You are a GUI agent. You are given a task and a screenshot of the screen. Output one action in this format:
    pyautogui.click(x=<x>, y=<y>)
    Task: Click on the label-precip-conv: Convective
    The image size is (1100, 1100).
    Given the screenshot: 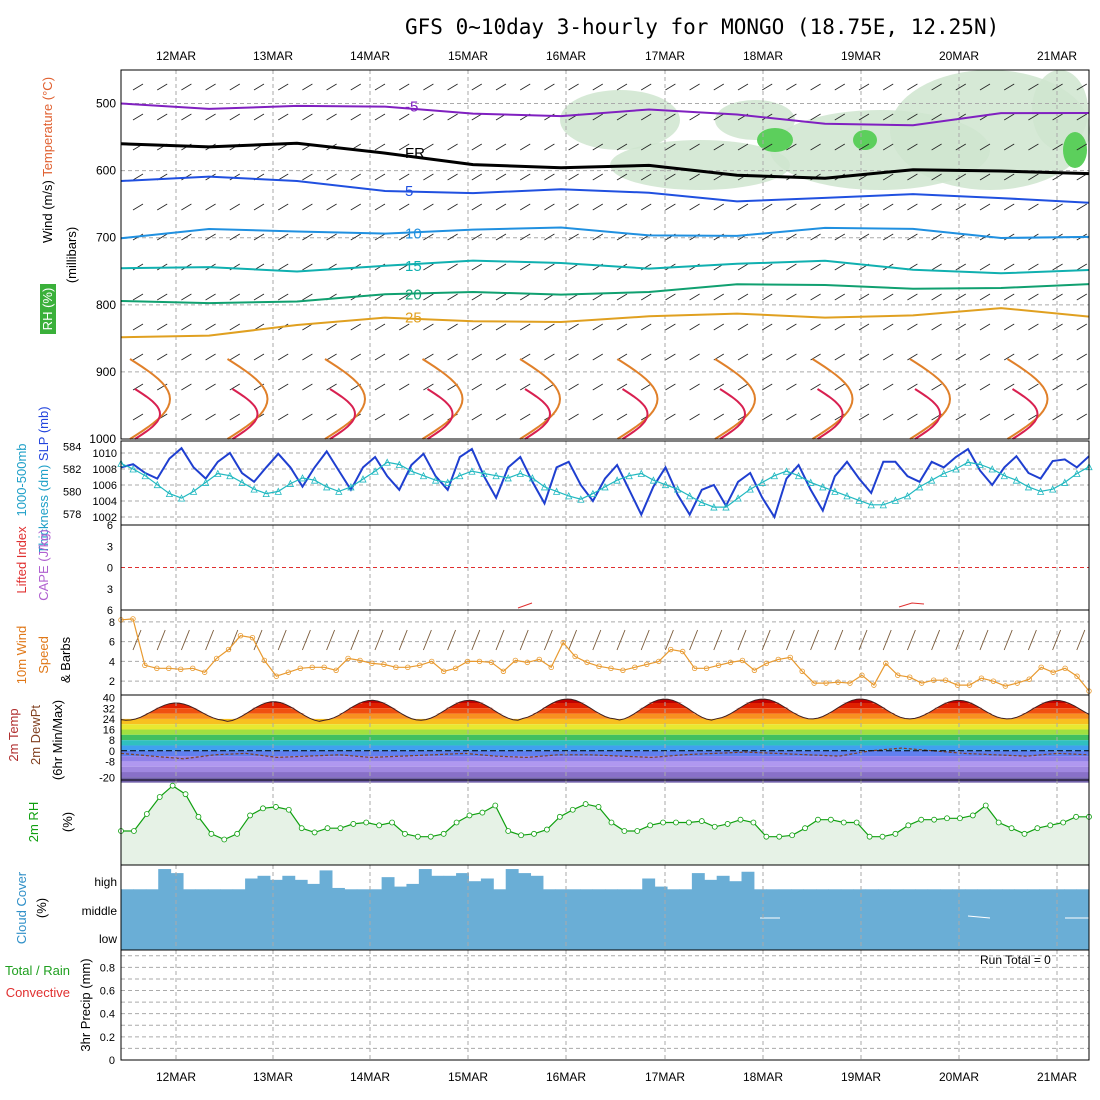 What is the action you would take?
    pyautogui.click(x=38, y=992)
    